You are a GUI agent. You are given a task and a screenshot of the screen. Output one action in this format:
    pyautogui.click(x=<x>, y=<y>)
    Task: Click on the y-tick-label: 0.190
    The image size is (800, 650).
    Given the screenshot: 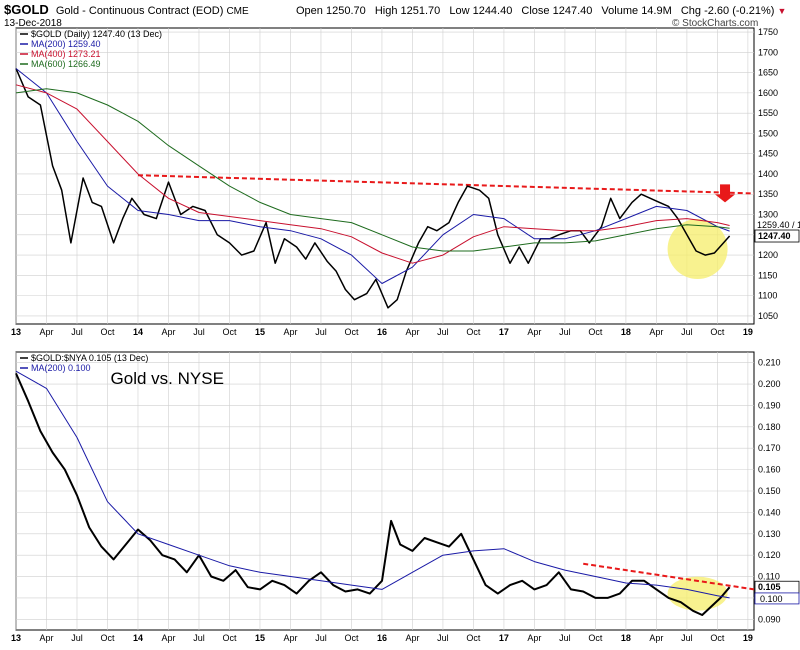 What is the action you would take?
    pyautogui.click(x=769, y=405)
    